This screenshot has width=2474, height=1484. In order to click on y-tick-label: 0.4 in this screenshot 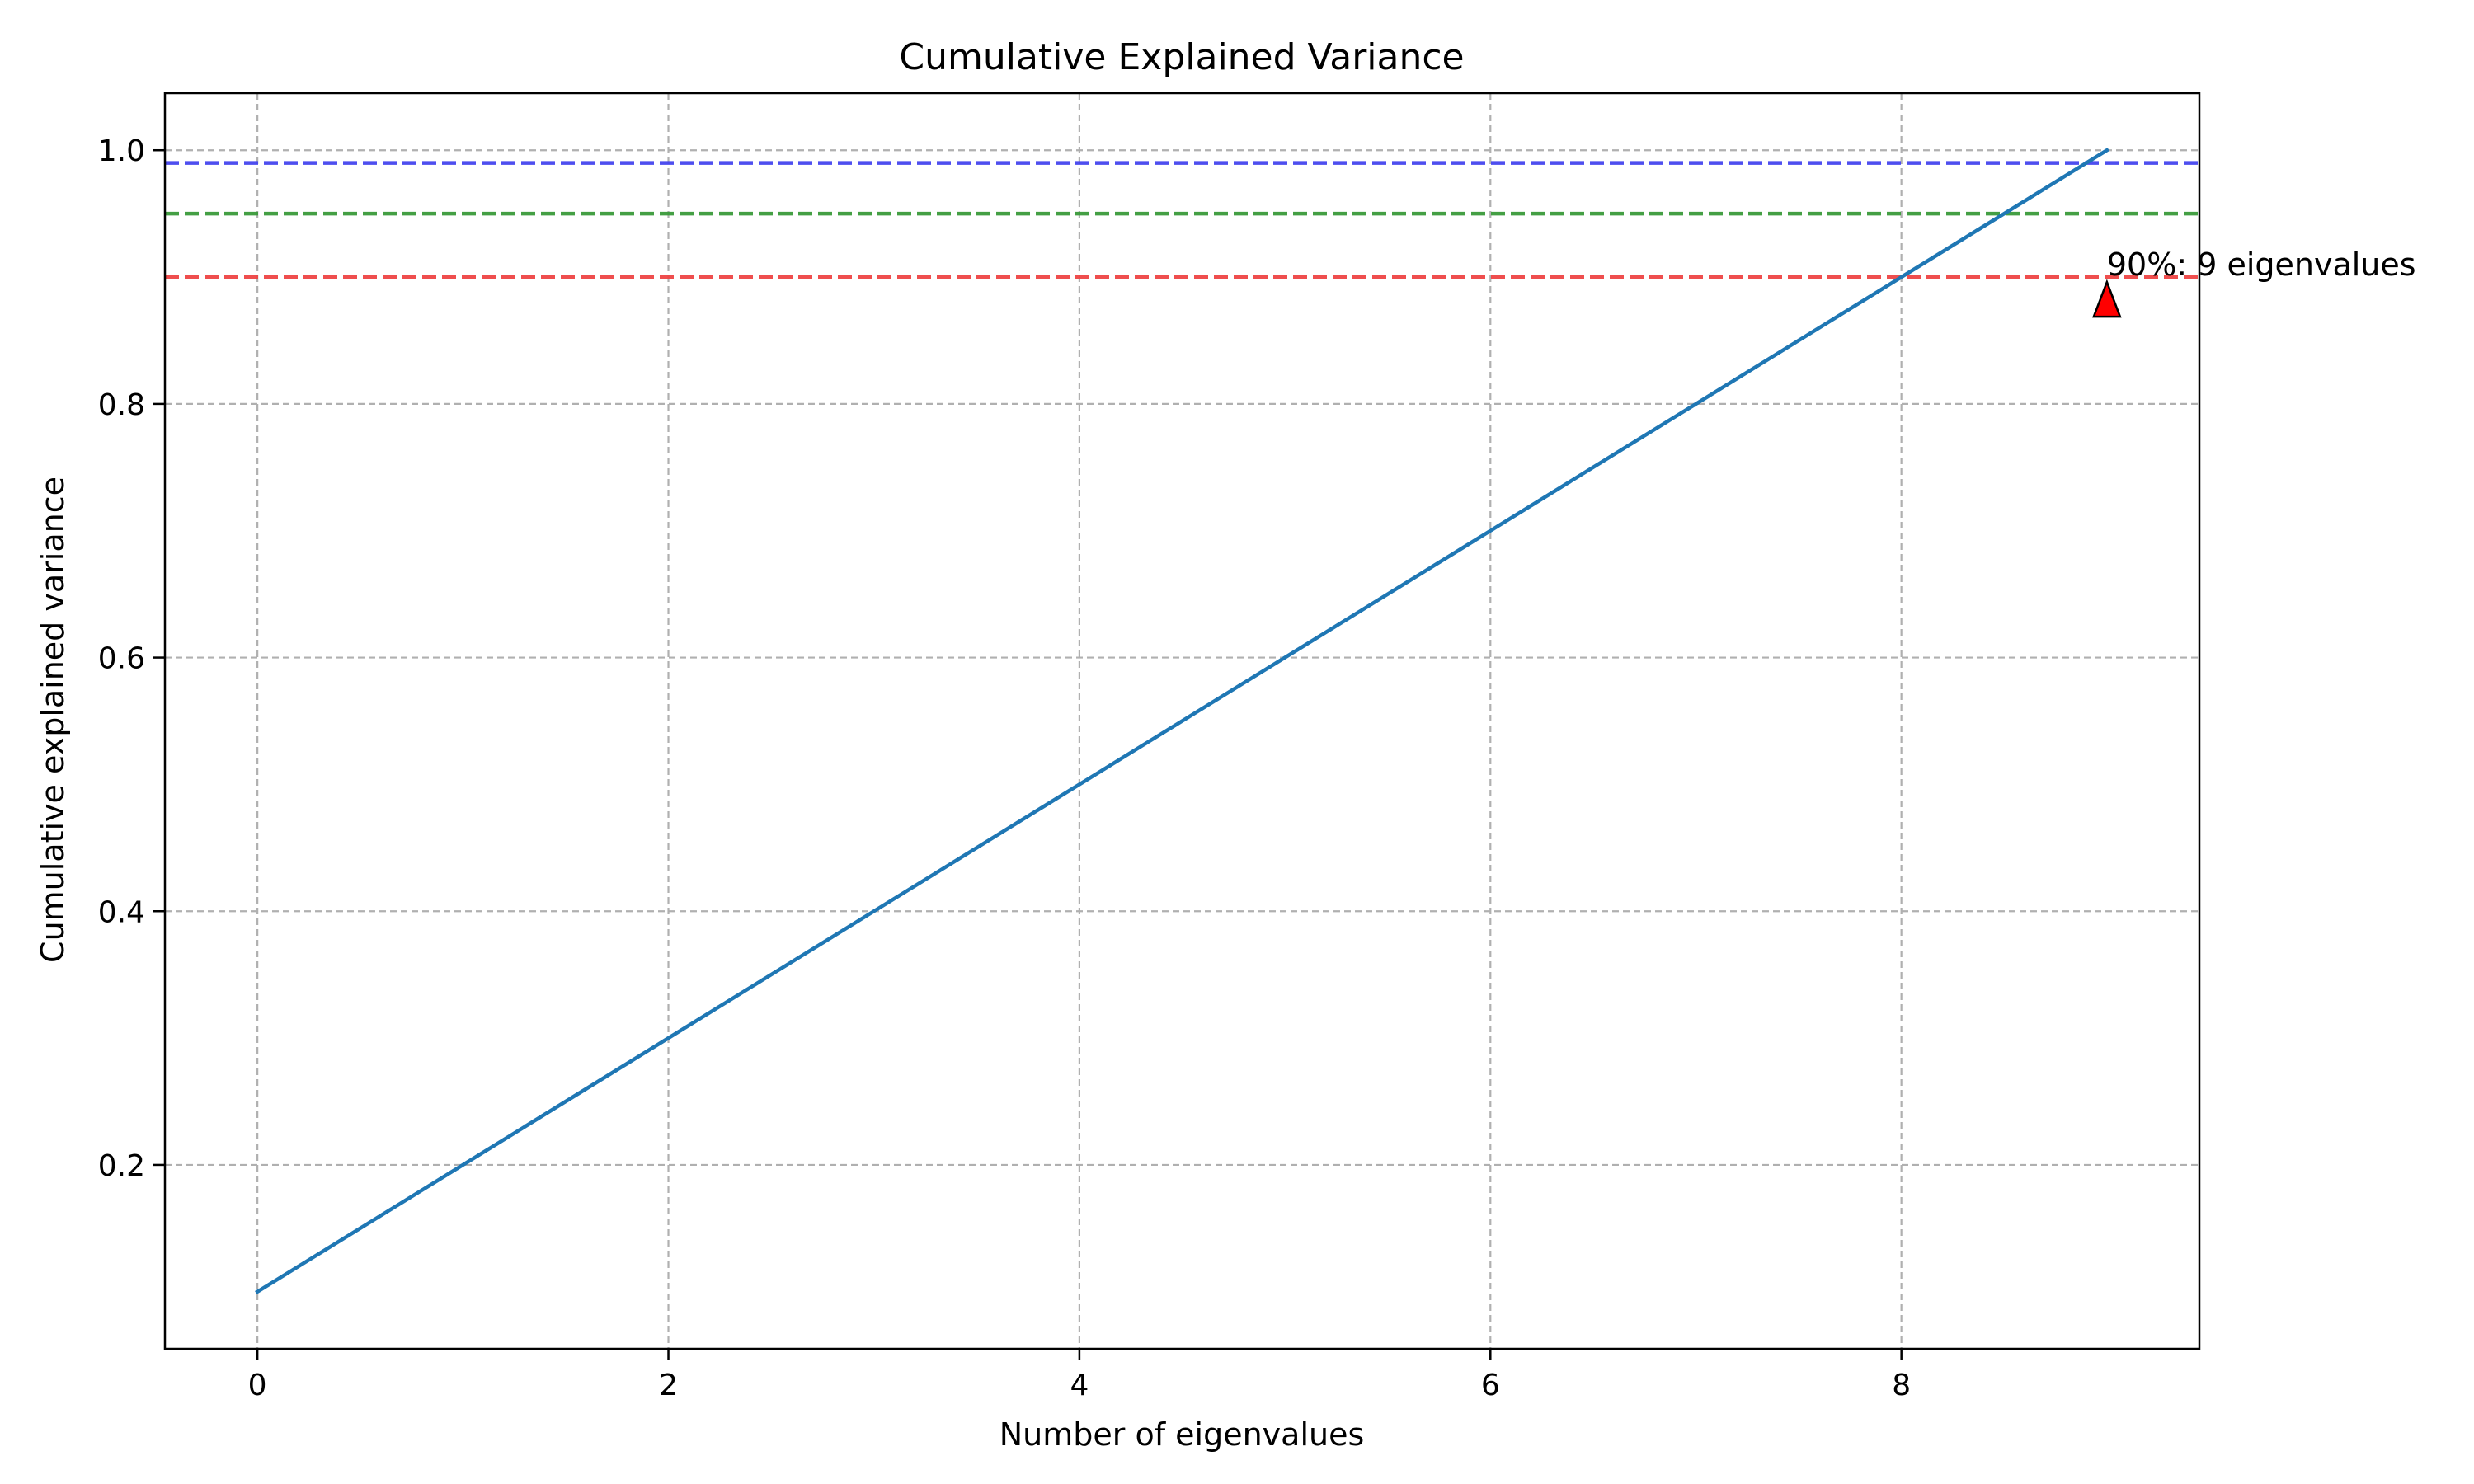, I will do `click(121, 912)`.